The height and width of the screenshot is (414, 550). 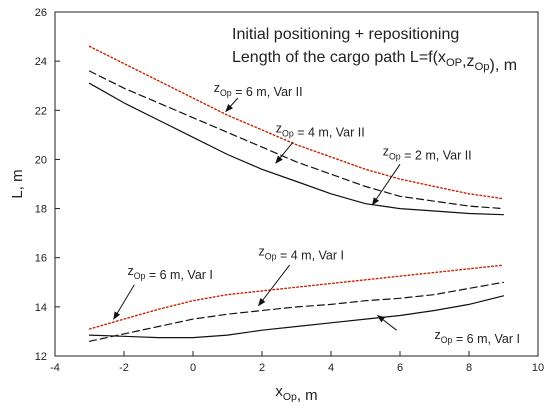 I want to click on y-tick-label: 16, so click(x=41, y=259).